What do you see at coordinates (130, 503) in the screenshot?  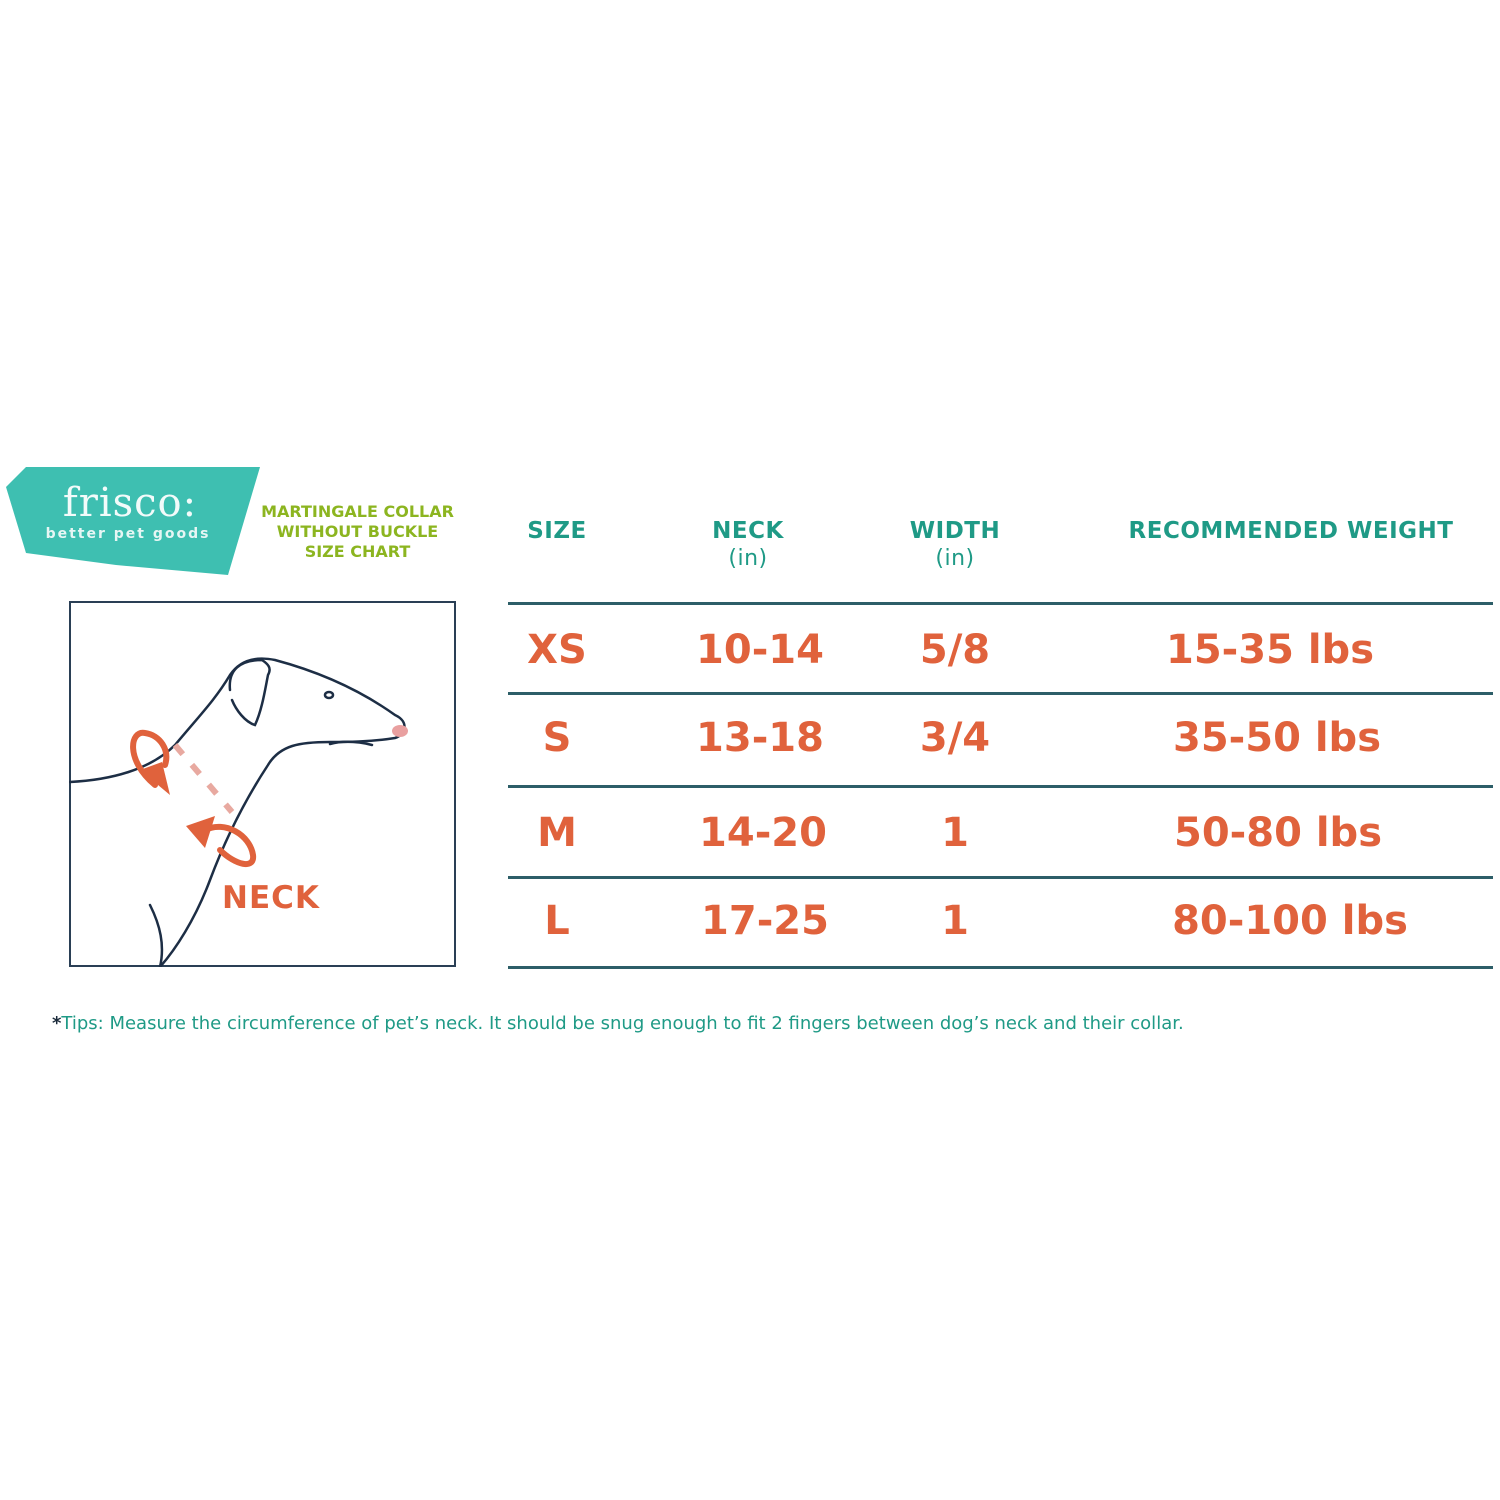 I see `brand-name: frisco:` at bounding box center [130, 503].